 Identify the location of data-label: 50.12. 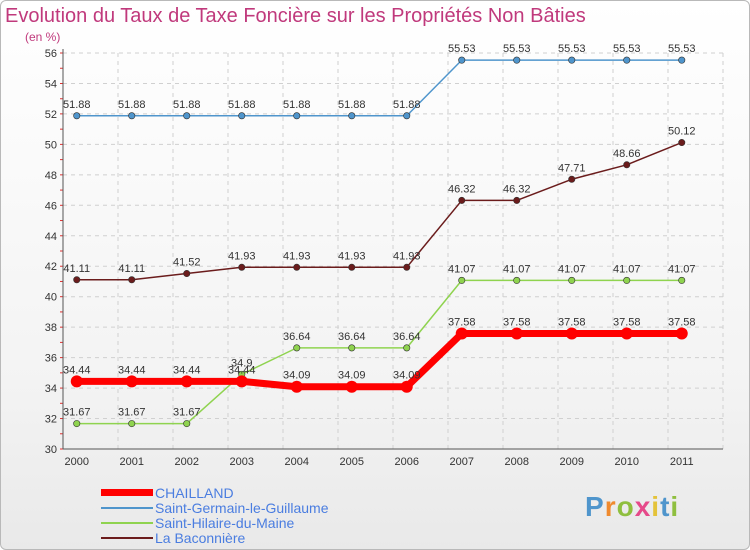
(682, 132).